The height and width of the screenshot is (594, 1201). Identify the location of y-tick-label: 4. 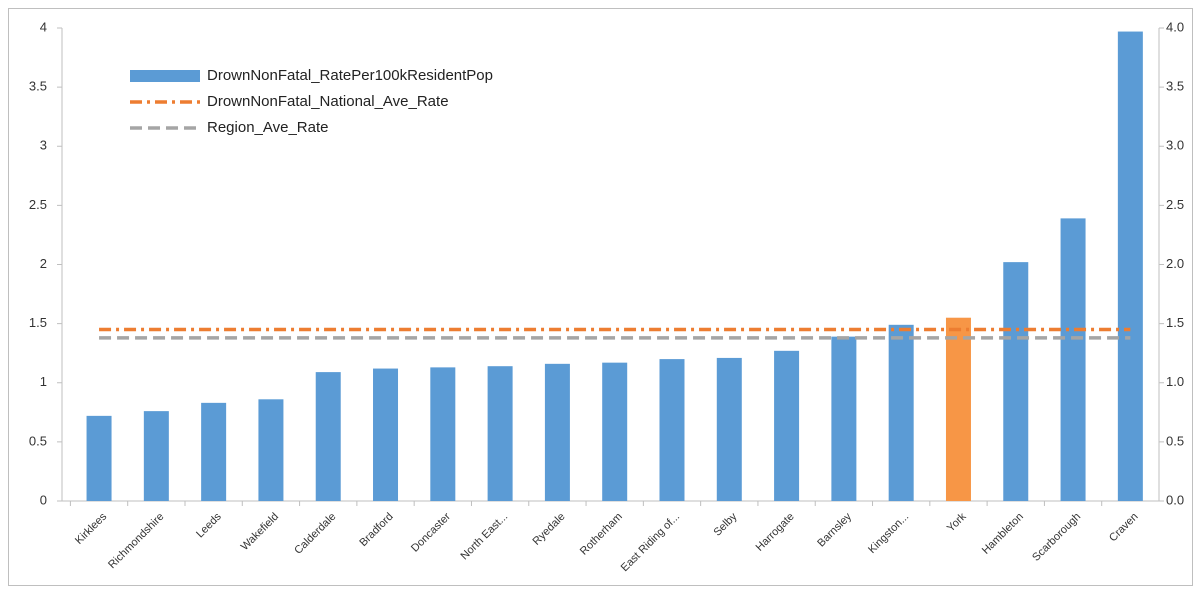
(43, 26).